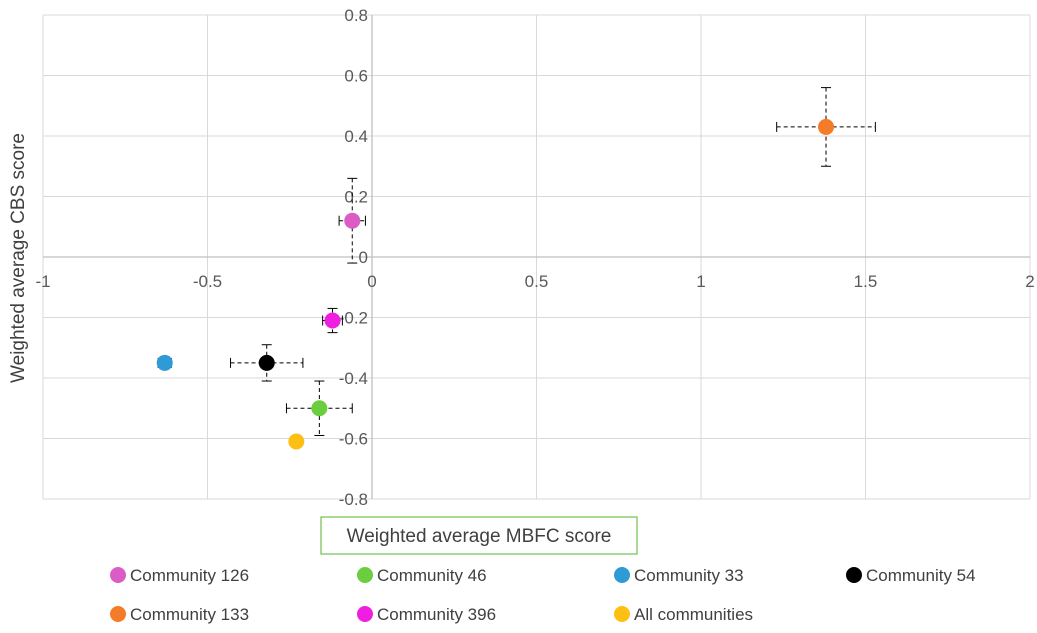 The width and height of the screenshot is (1037, 633). I want to click on legend-label: Community 46, so click(432, 575).